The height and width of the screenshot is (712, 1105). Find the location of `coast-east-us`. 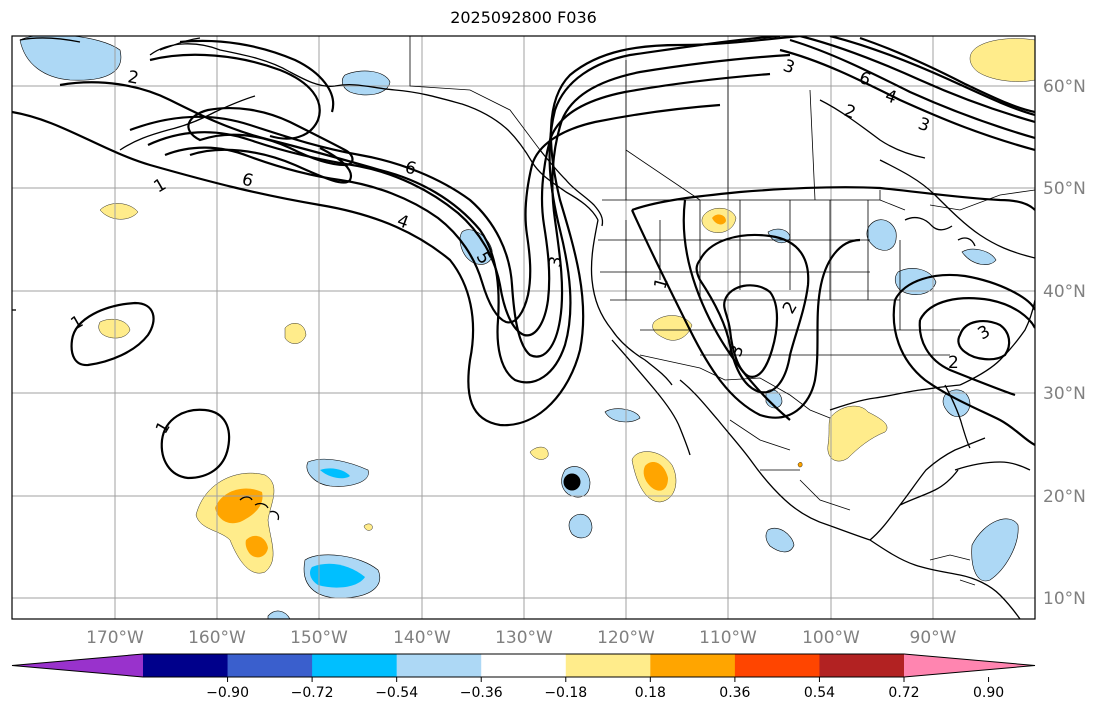

coast-east-us is located at coordinates (997, 342).